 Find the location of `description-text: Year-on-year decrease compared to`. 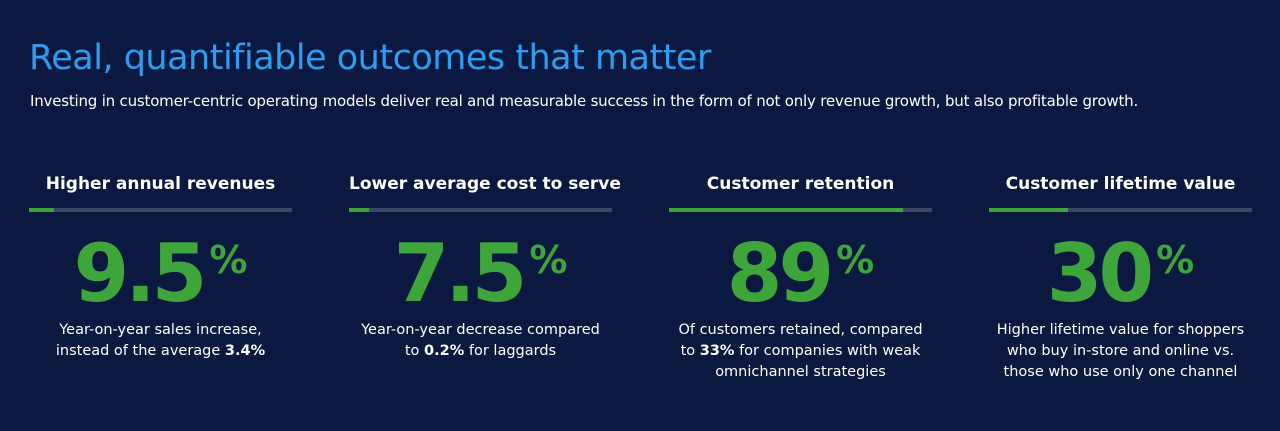

description-text: Year-on-year decrease compared to is located at coordinates (480, 340).